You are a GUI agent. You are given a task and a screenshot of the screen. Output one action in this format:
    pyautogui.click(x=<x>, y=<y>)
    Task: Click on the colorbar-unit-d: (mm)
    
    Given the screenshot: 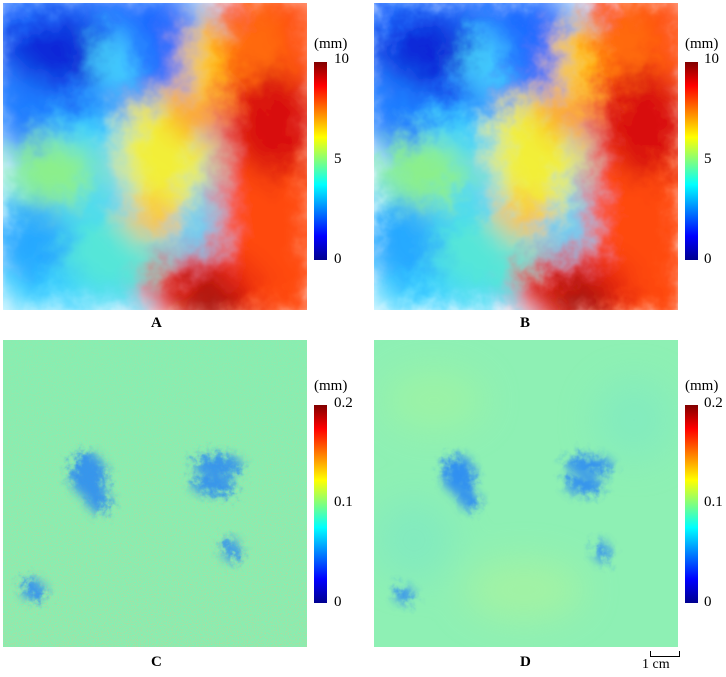 What is the action you would take?
    pyautogui.click(x=702, y=386)
    